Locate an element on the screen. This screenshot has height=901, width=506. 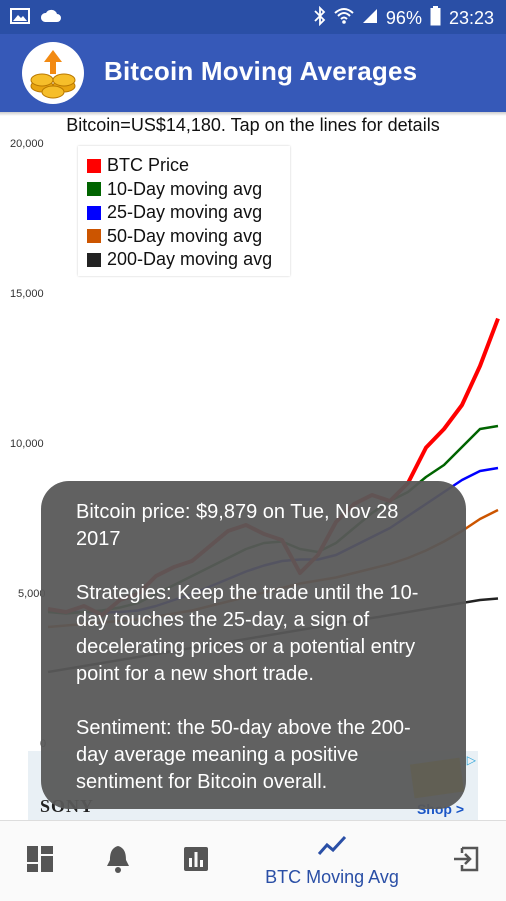
legend-swatch-ma25 is located at coordinates (94, 212).